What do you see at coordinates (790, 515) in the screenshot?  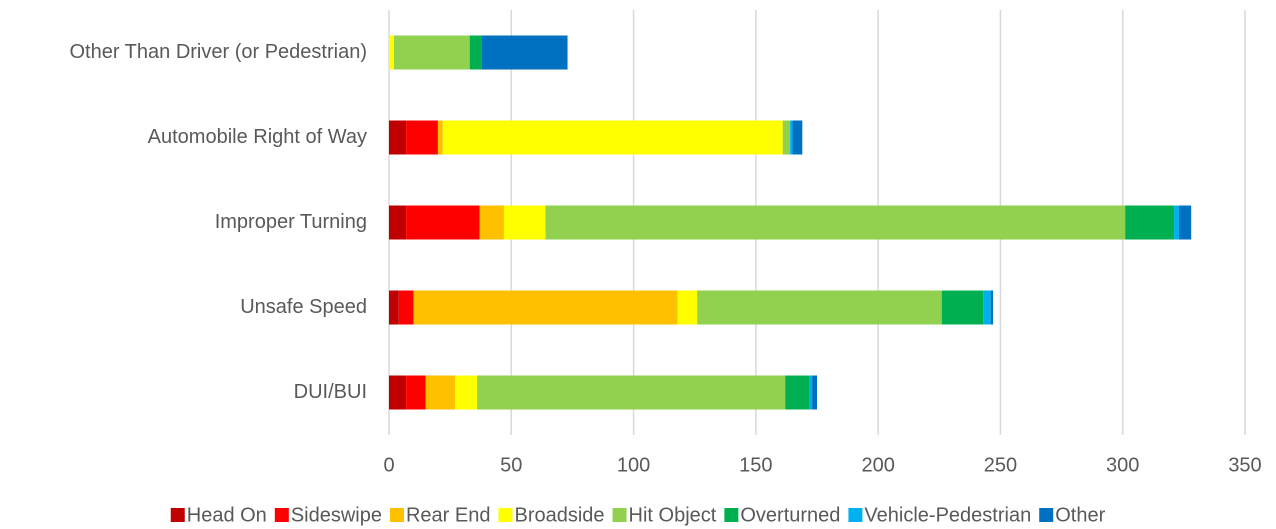 I see `legend-label: Overturned` at bounding box center [790, 515].